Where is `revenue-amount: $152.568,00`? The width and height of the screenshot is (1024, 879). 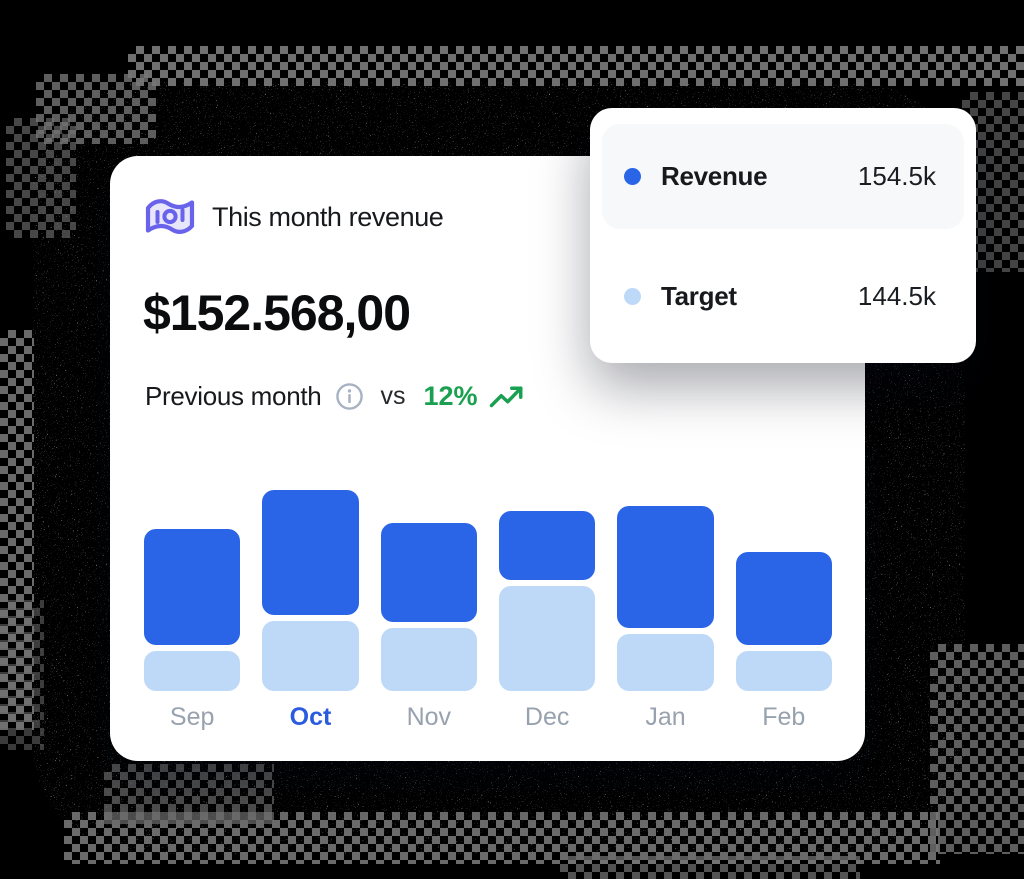 revenue-amount: $152.568,00 is located at coordinates (277, 313).